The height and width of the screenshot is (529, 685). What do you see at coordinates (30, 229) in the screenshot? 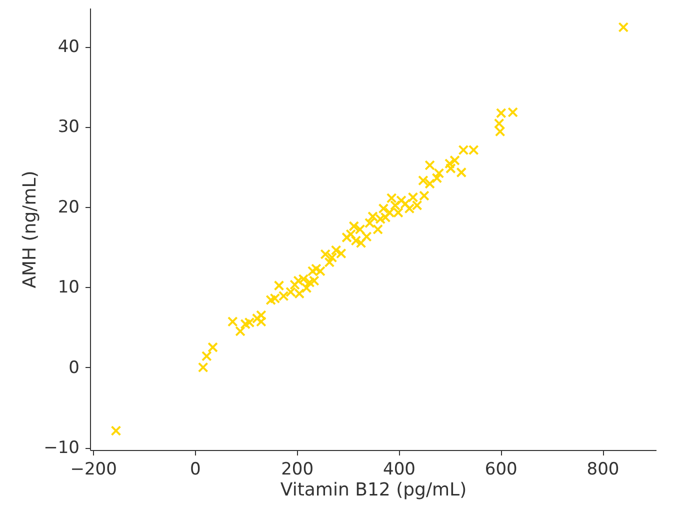
I see `y-axis-title: AMH (ng/mL)` at bounding box center [30, 229].